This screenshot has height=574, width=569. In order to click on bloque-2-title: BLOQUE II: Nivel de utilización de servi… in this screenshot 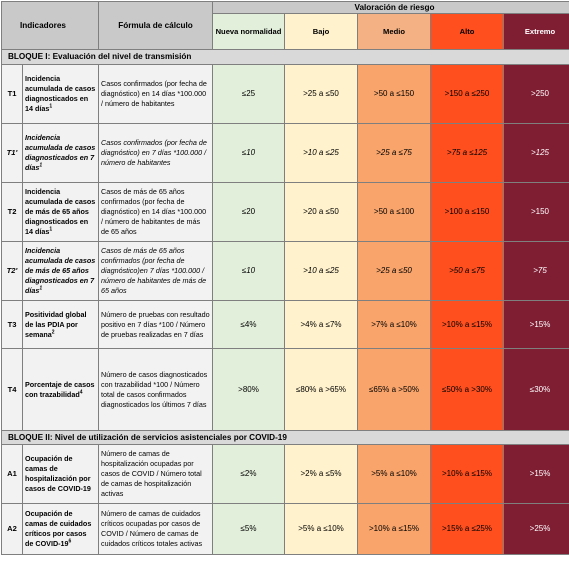, I will do `click(285, 438)`.